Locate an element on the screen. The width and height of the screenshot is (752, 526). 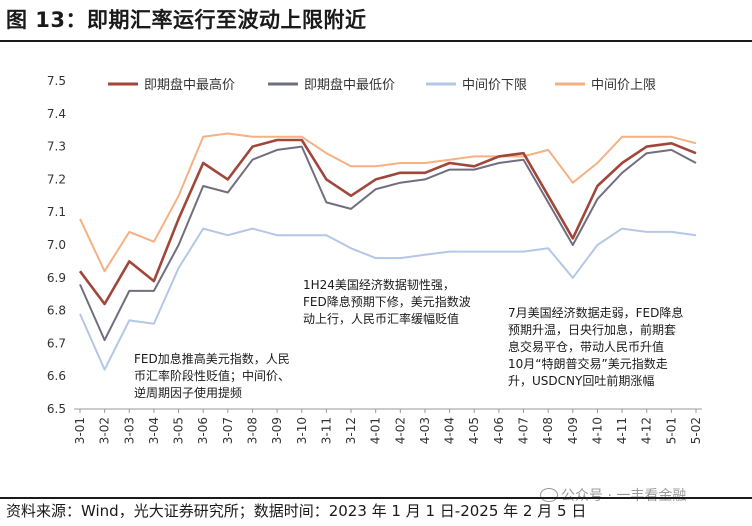
x-tick-label: 24-02 is located at coordinates (400, 430).